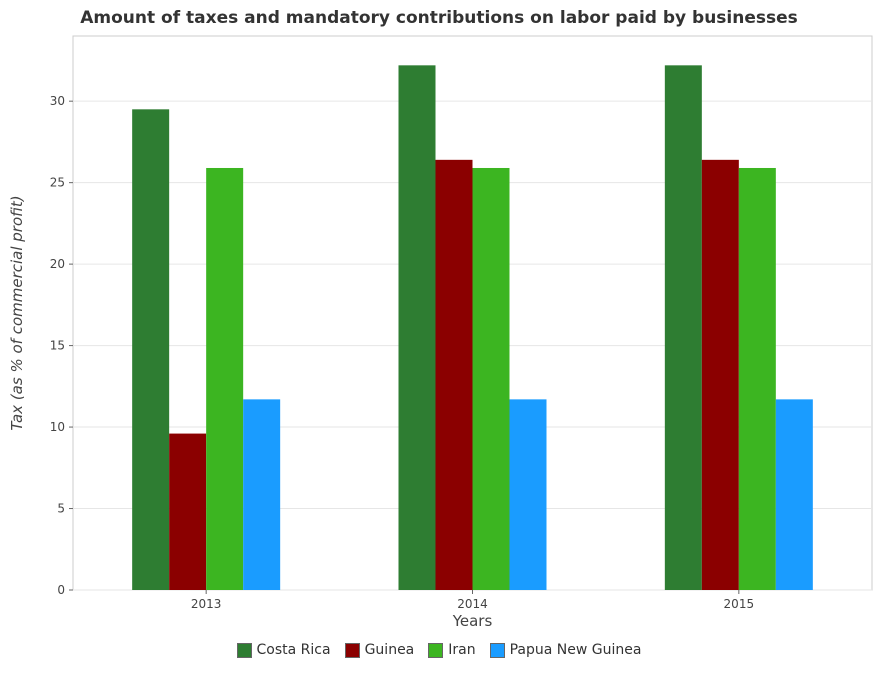 The width and height of the screenshot is (878, 700). Describe the element at coordinates (57, 427) in the screenshot. I see `y-tick-label: 10` at that location.